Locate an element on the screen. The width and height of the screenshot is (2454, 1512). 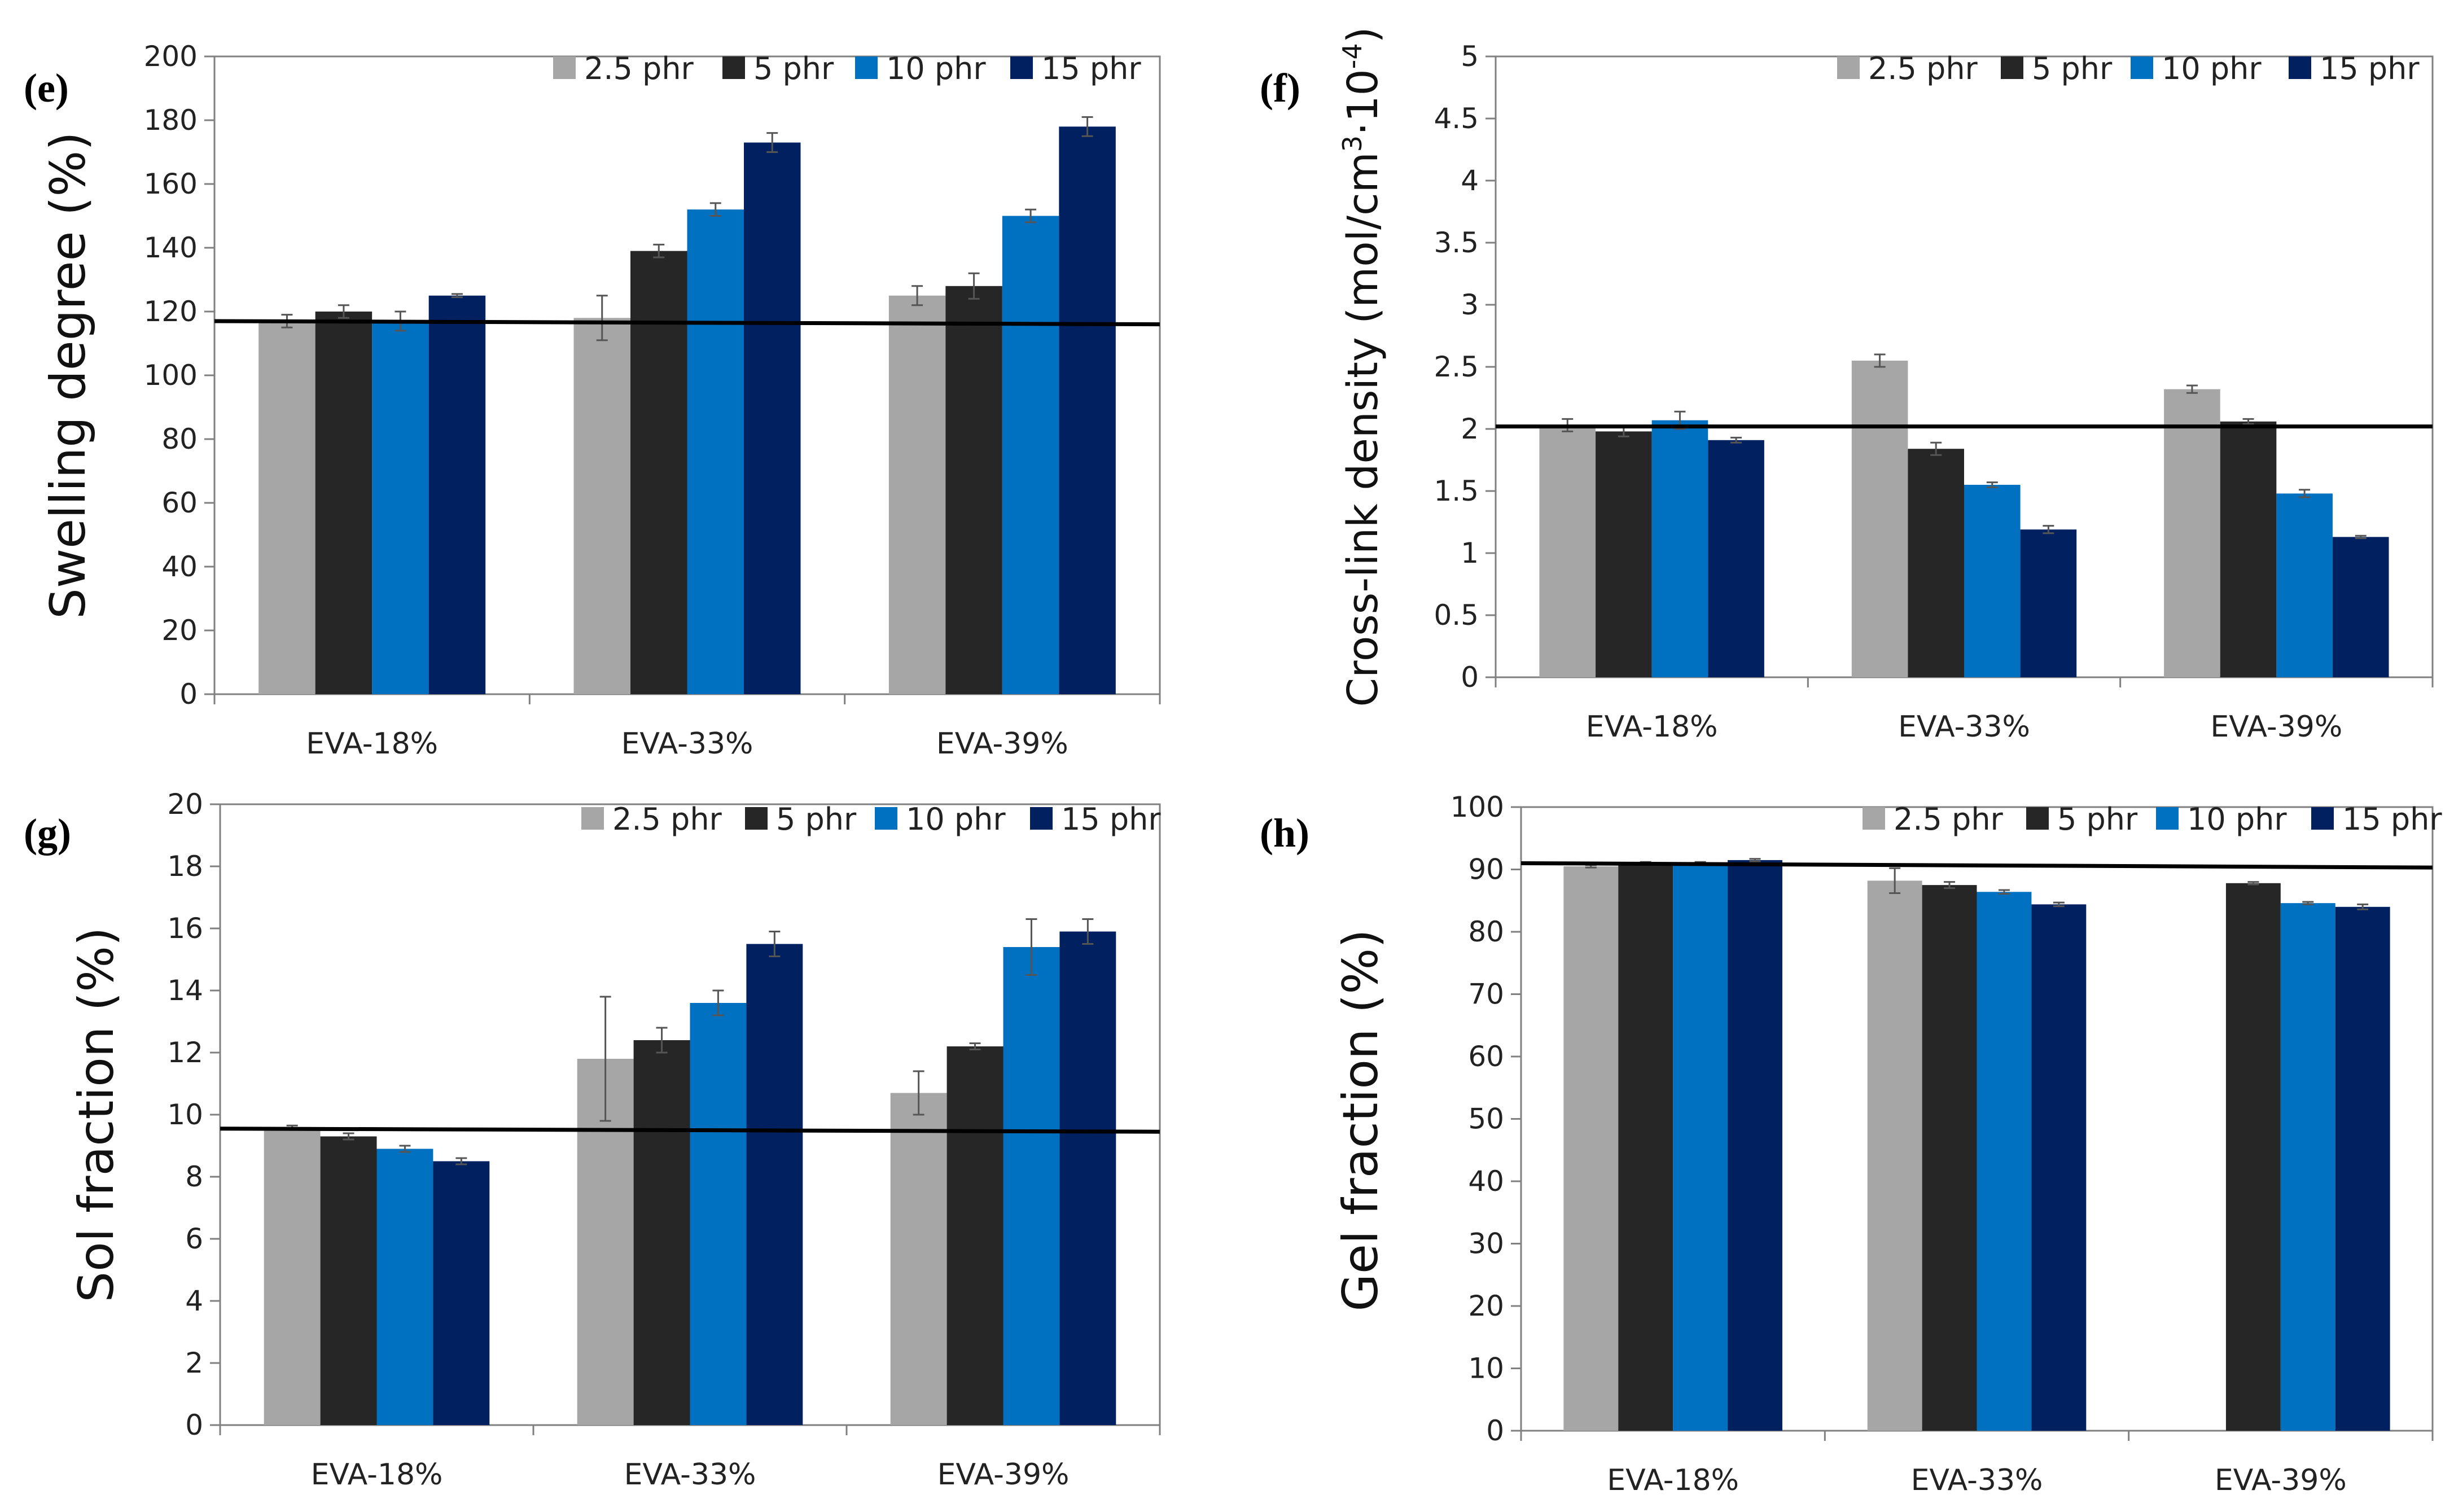
y-axis-label: Gel fraction (%) is located at coordinates (1361, 1120).